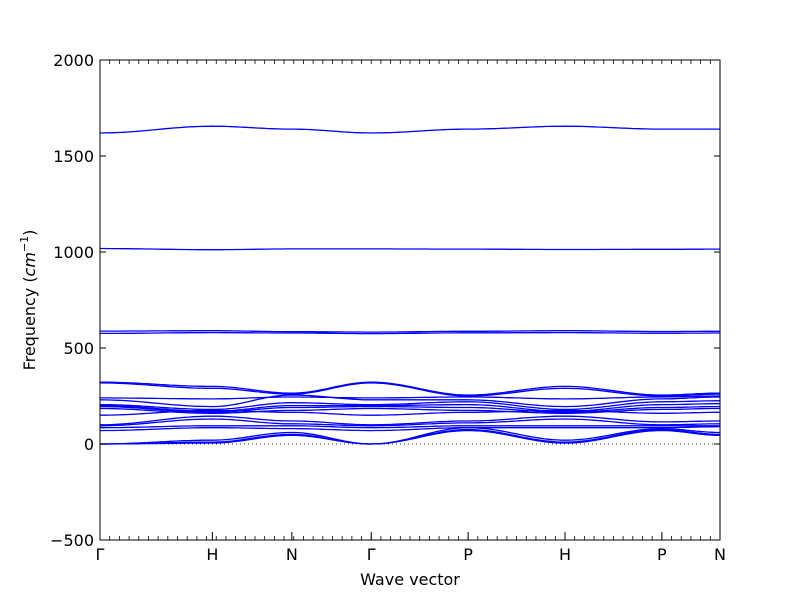  What do you see at coordinates (29, 233) in the screenshot?
I see `y-axis-label-close: )` at bounding box center [29, 233].